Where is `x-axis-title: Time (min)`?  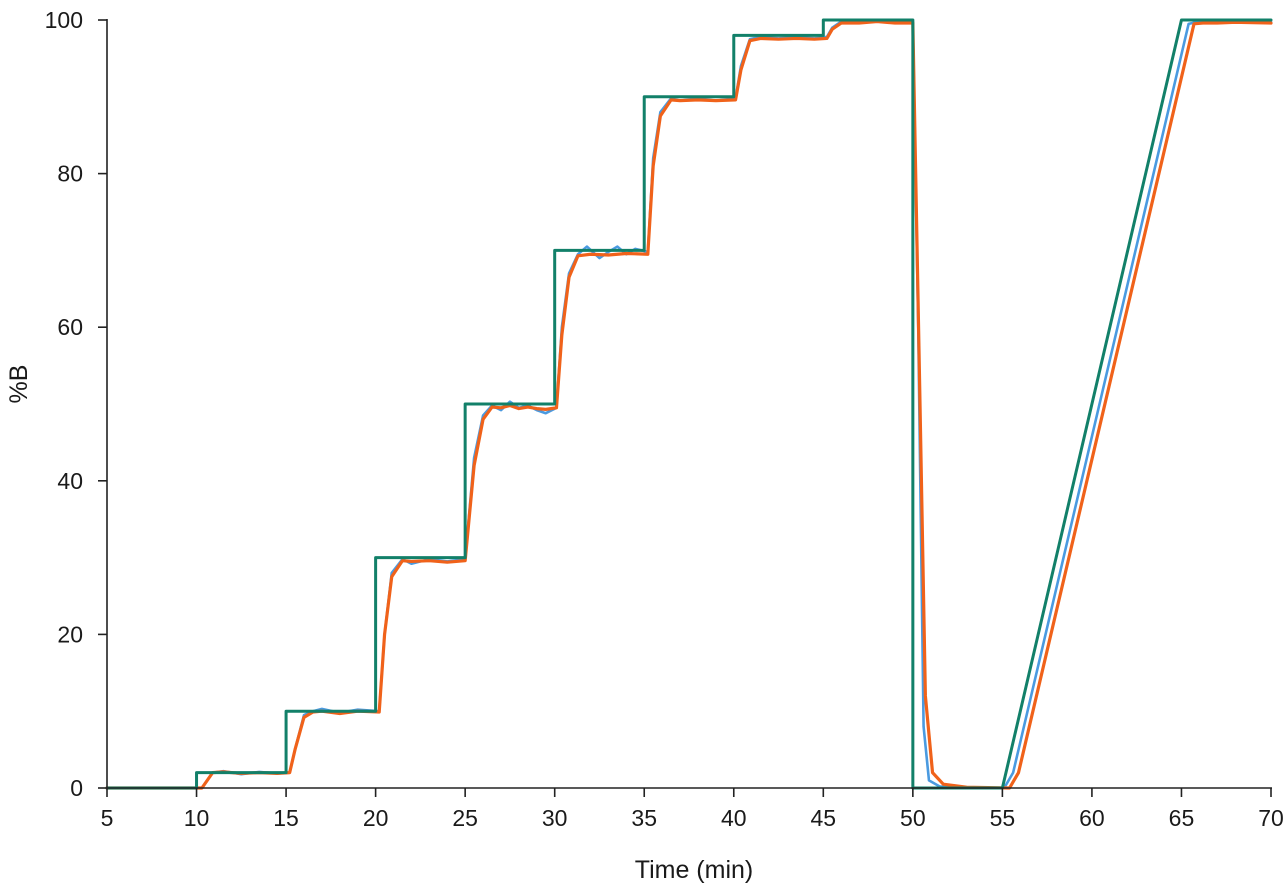 x-axis-title: Time (min) is located at coordinates (694, 870).